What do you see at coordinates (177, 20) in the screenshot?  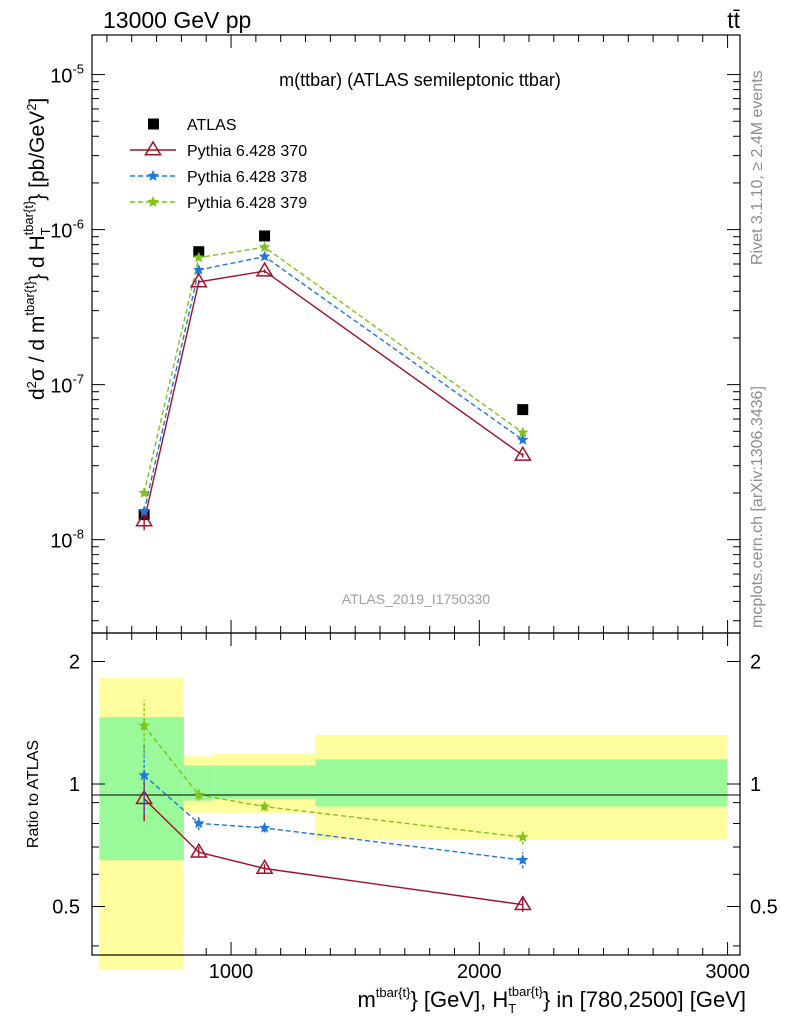 I see `header-energy: 13000 GeV pp` at bounding box center [177, 20].